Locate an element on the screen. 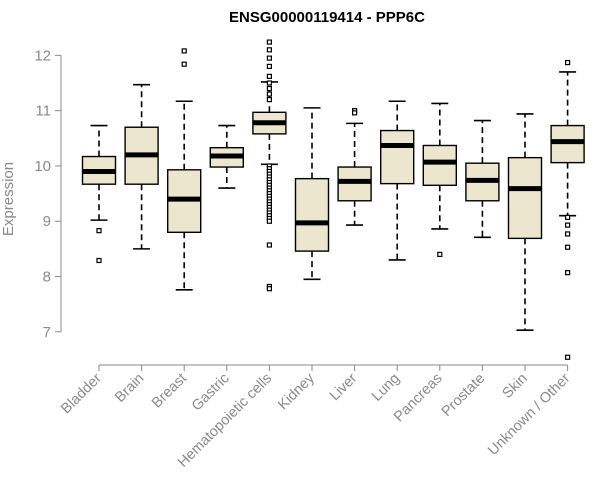 The width and height of the screenshot is (600, 500). box-rect-kidney is located at coordinates (312, 214).